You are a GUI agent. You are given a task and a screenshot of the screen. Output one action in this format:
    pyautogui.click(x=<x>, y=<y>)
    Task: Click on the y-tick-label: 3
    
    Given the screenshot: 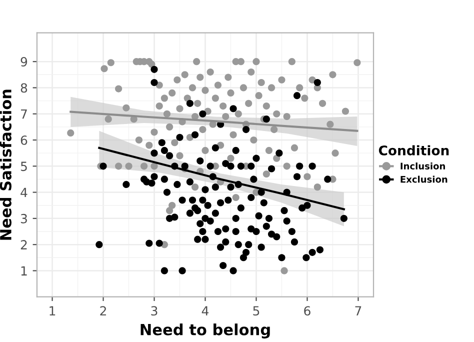 What is the action you would take?
    pyautogui.click(x=23, y=219)
    